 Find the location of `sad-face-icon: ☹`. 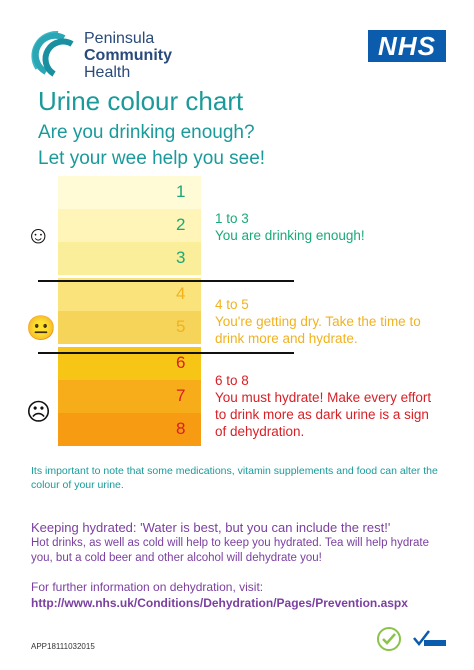

sad-face-icon: ☹ is located at coordinates (39, 412).